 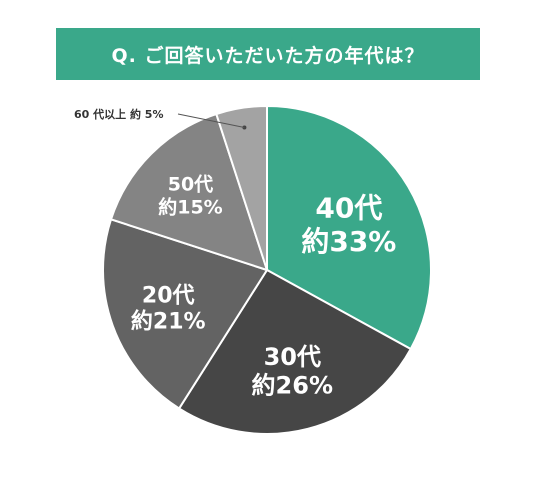 I want to click on slice-category-label: 30代, so click(x=292, y=357).